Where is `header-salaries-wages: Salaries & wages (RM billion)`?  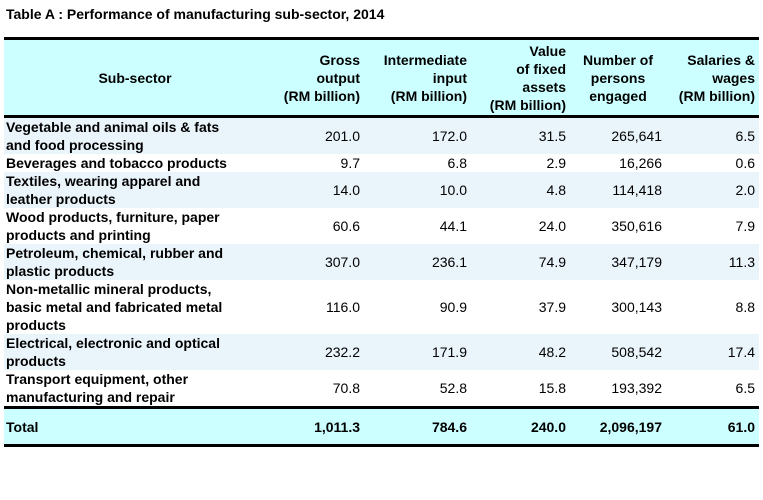 header-salaries-wages: Salaries & wages (RM billion) is located at coordinates (712, 78).